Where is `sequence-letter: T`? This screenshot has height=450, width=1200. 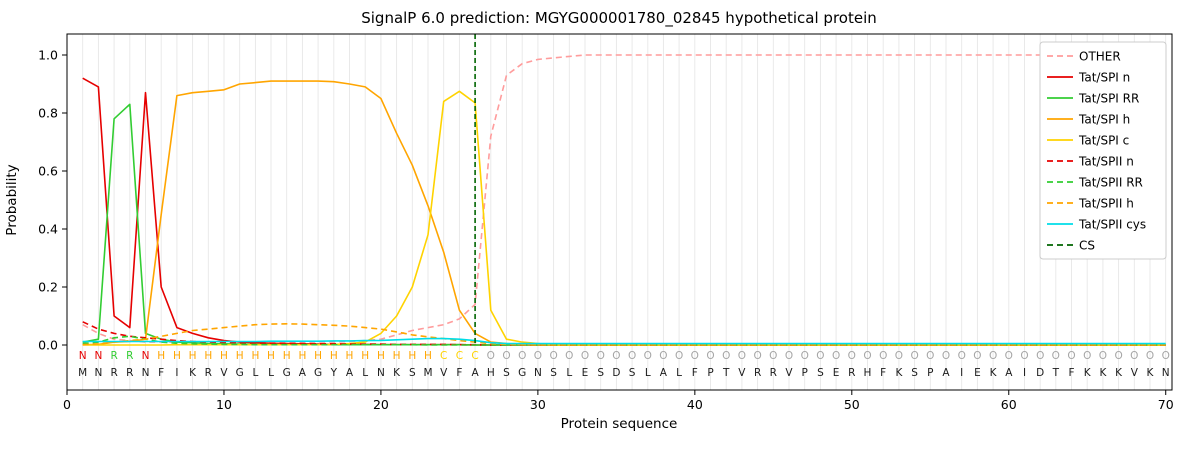 sequence-letter: T is located at coordinates (726, 373).